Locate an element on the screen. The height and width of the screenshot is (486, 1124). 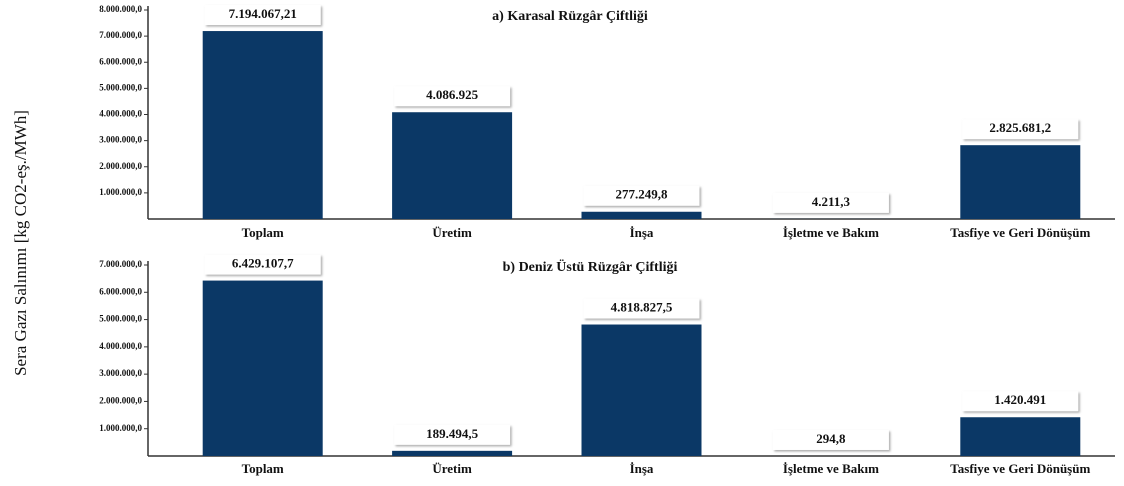
value-label: 4.086.925 is located at coordinates (452, 94).